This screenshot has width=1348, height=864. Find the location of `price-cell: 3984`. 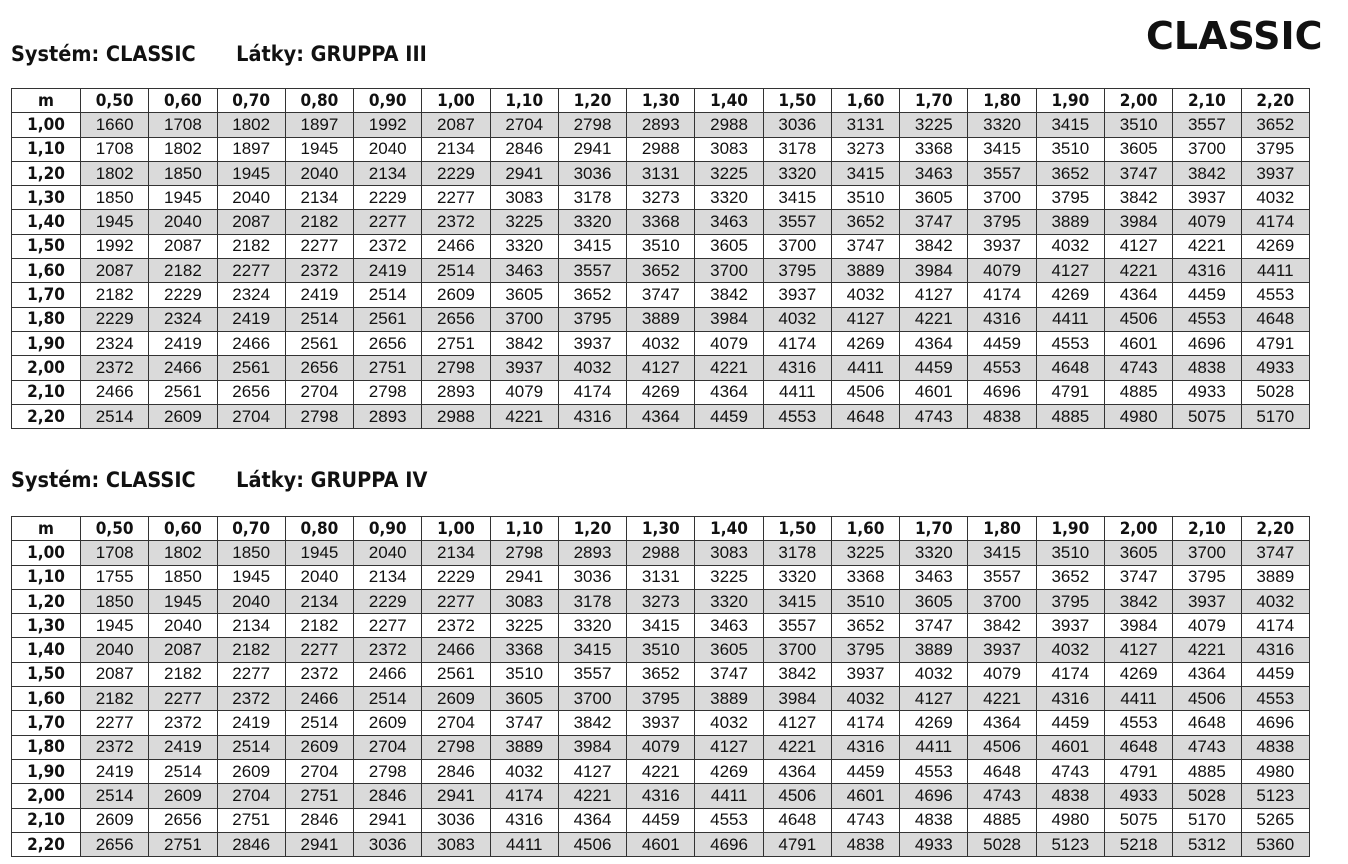

price-cell: 3984 is located at coordinates (729, 319).